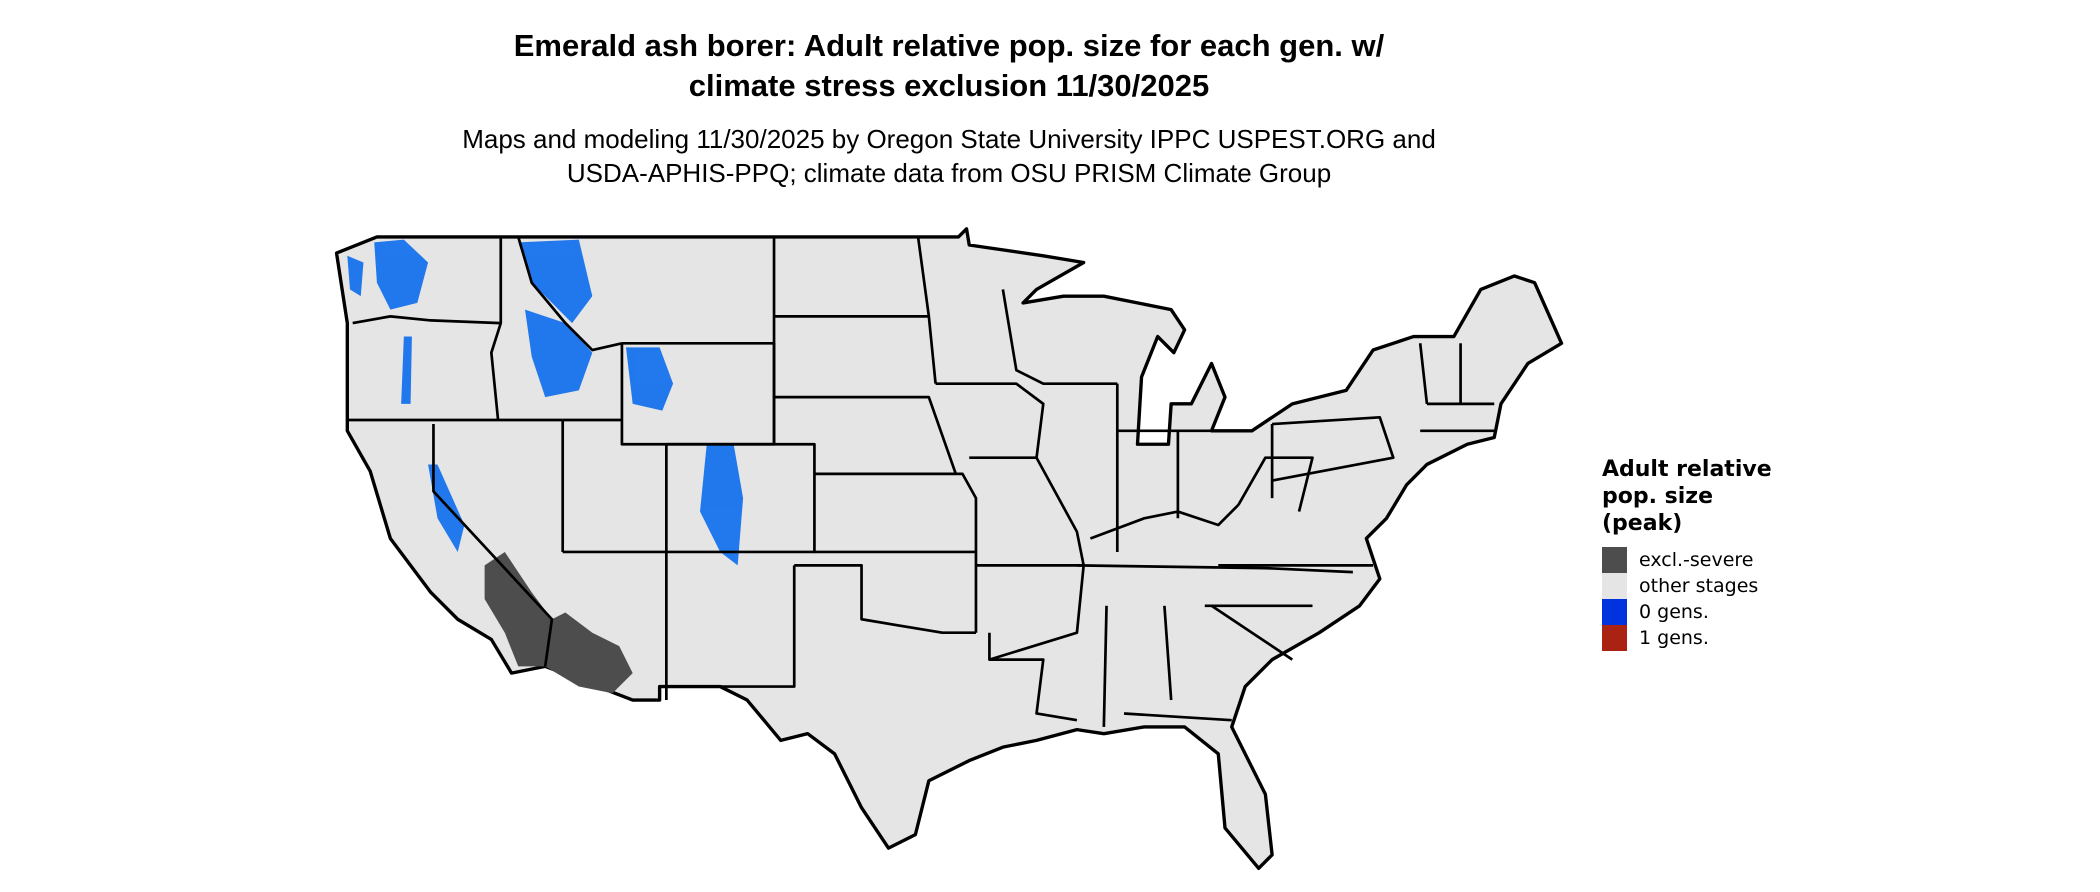  What do you see at coordinates (1696, 560) in the screenshot?
I see `legend-label: excl.-severe` at bounding box center [1696, 560].